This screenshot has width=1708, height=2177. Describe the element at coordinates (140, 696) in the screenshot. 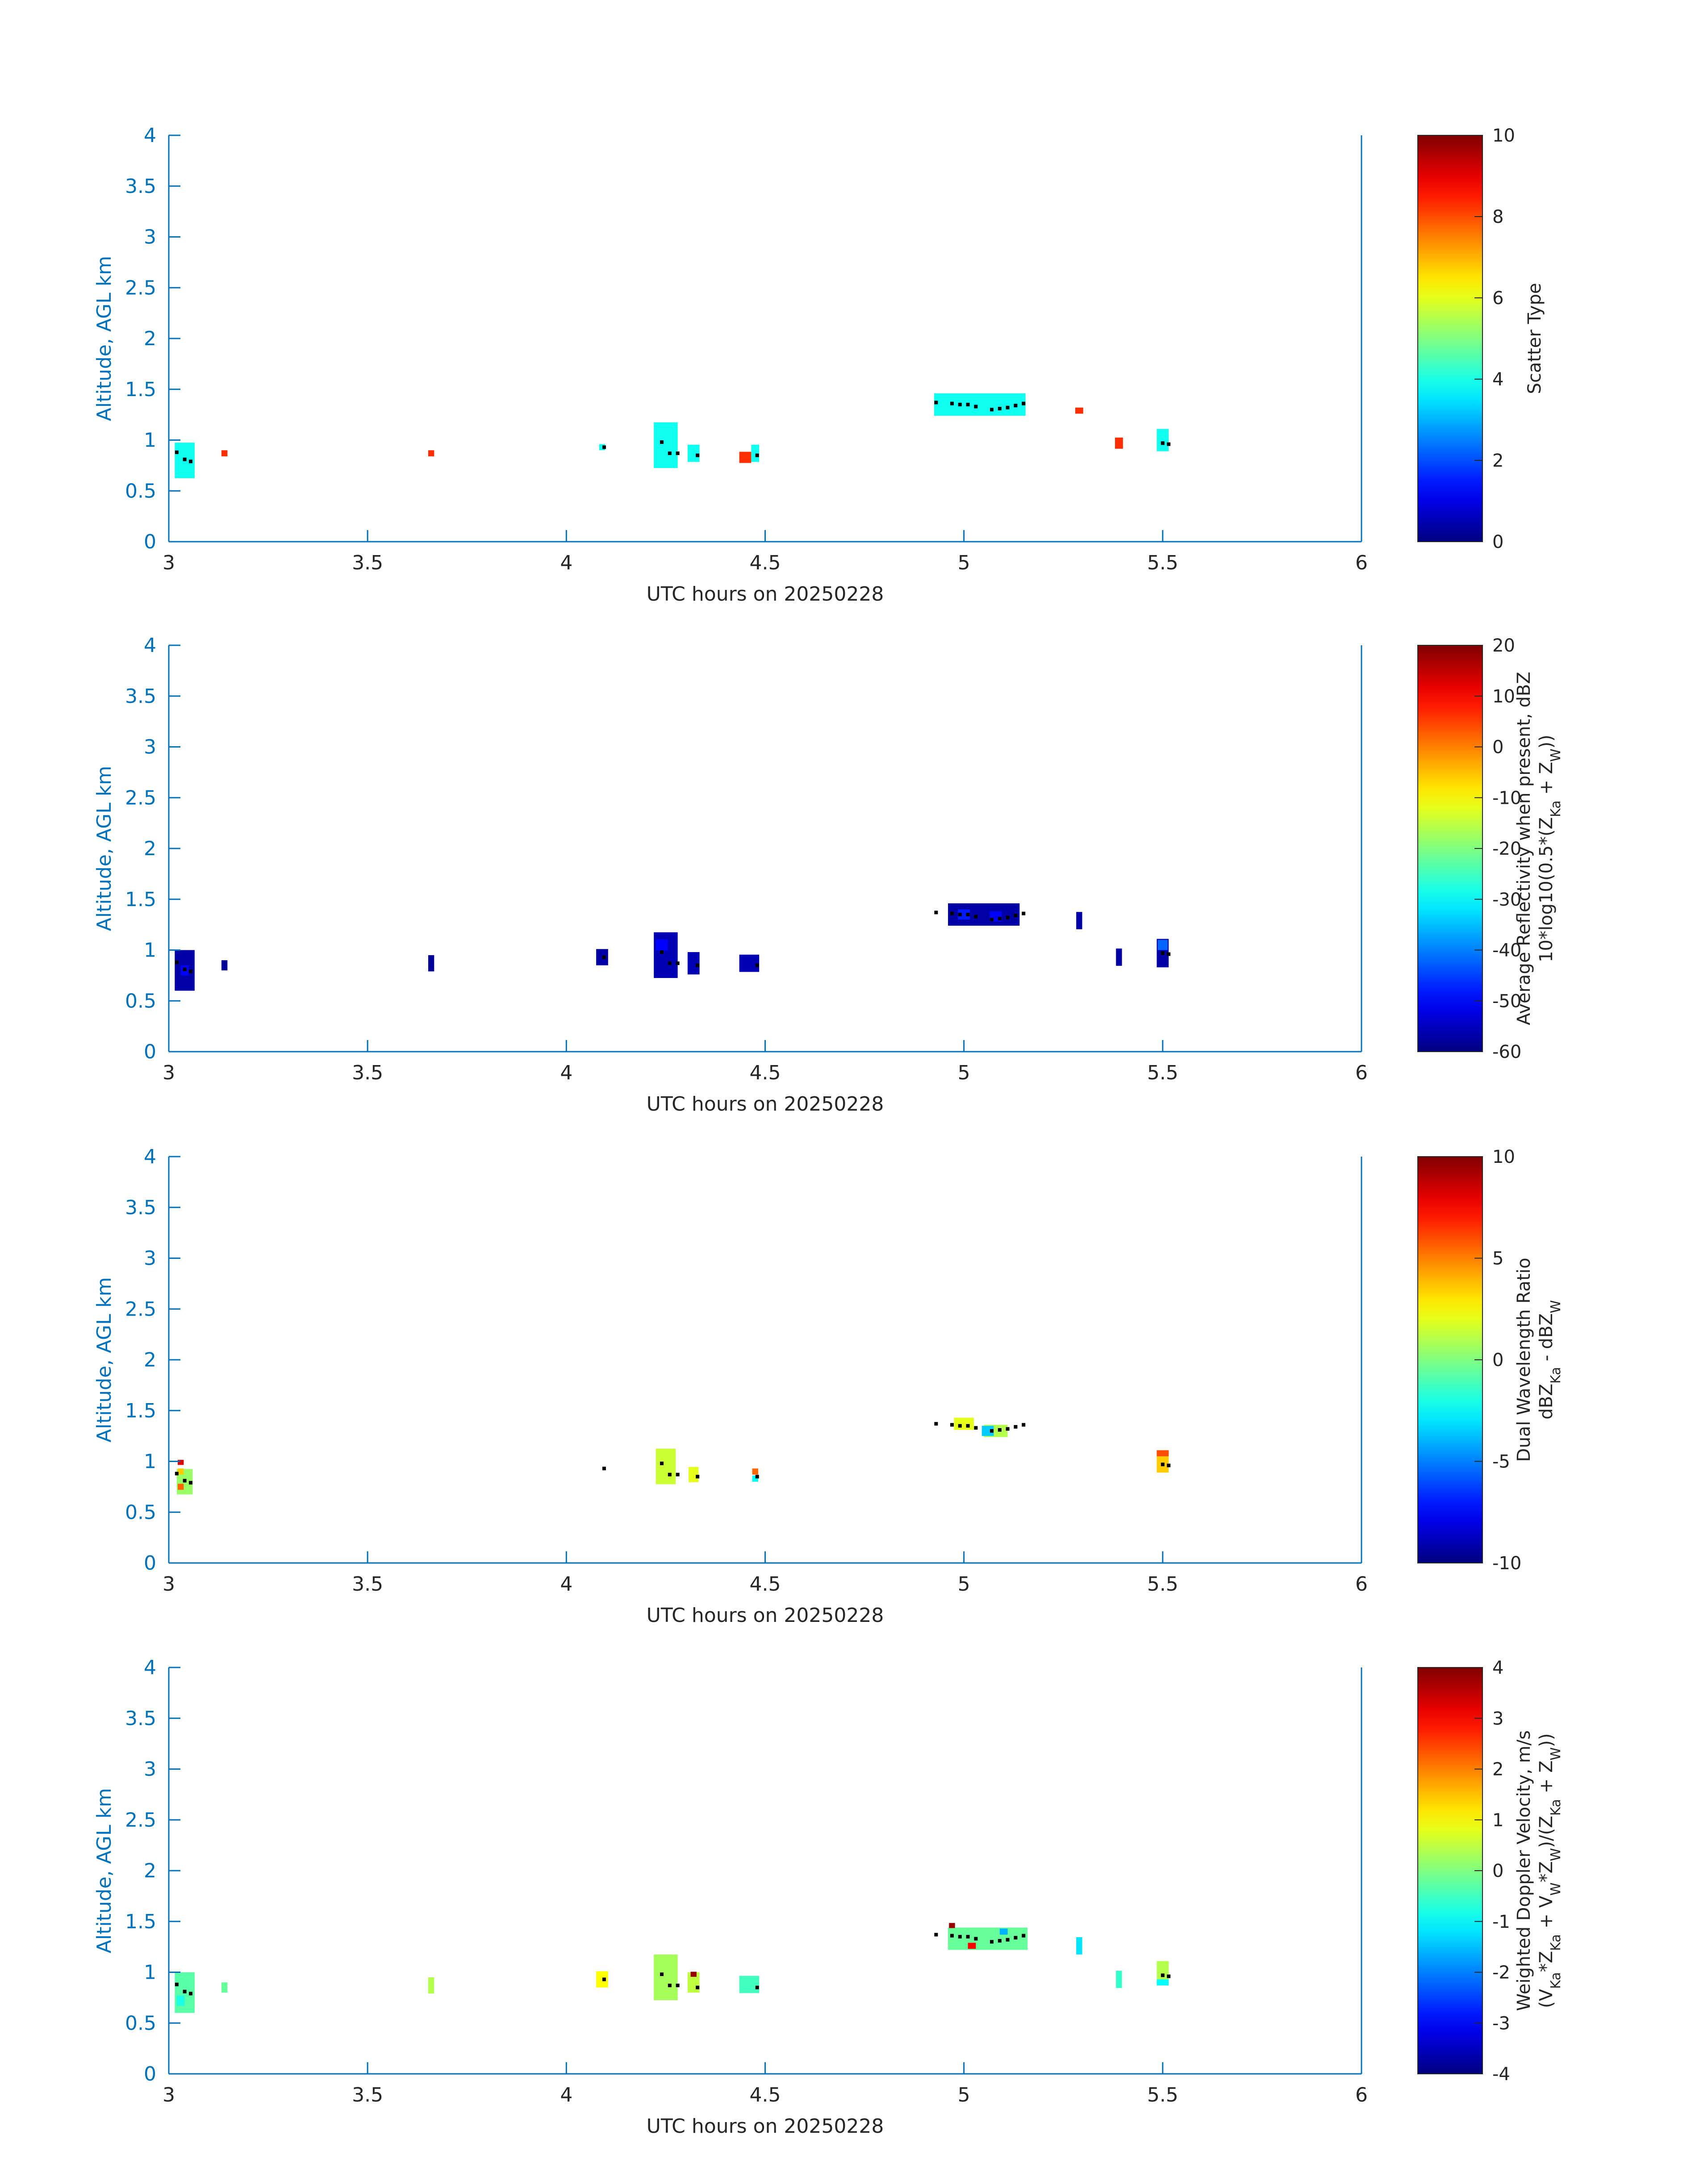

I see `y-tick-label: 3.5` at that location.